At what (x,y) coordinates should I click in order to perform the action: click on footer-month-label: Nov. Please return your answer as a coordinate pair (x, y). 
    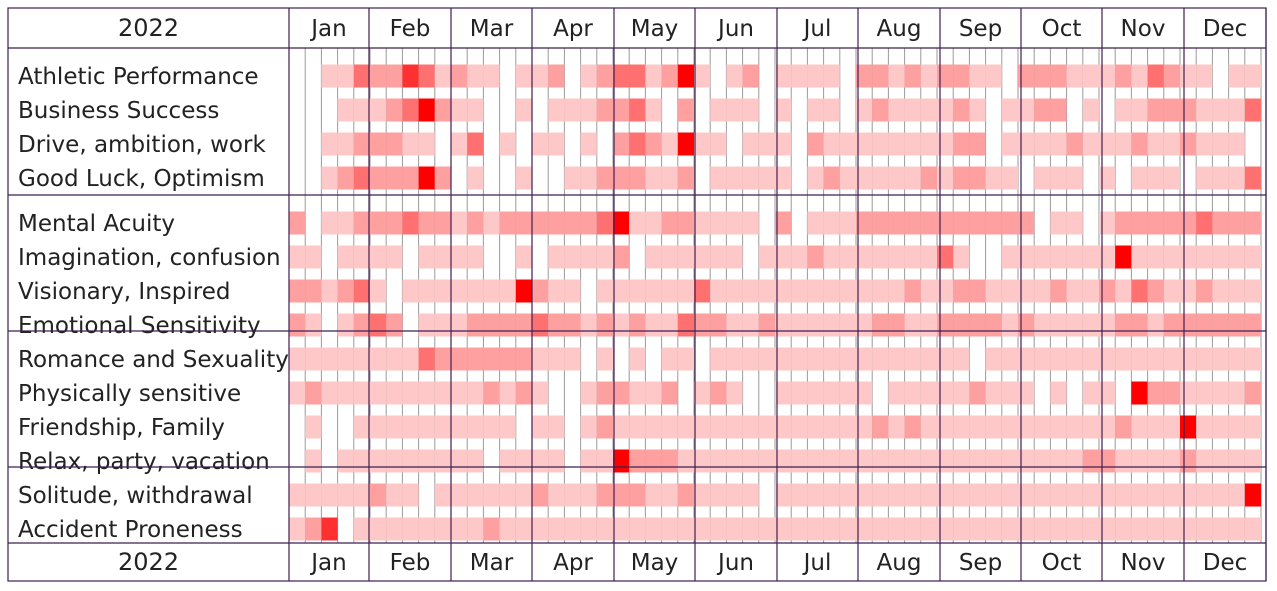
    Looking at the image, I should click on (1143, 563).